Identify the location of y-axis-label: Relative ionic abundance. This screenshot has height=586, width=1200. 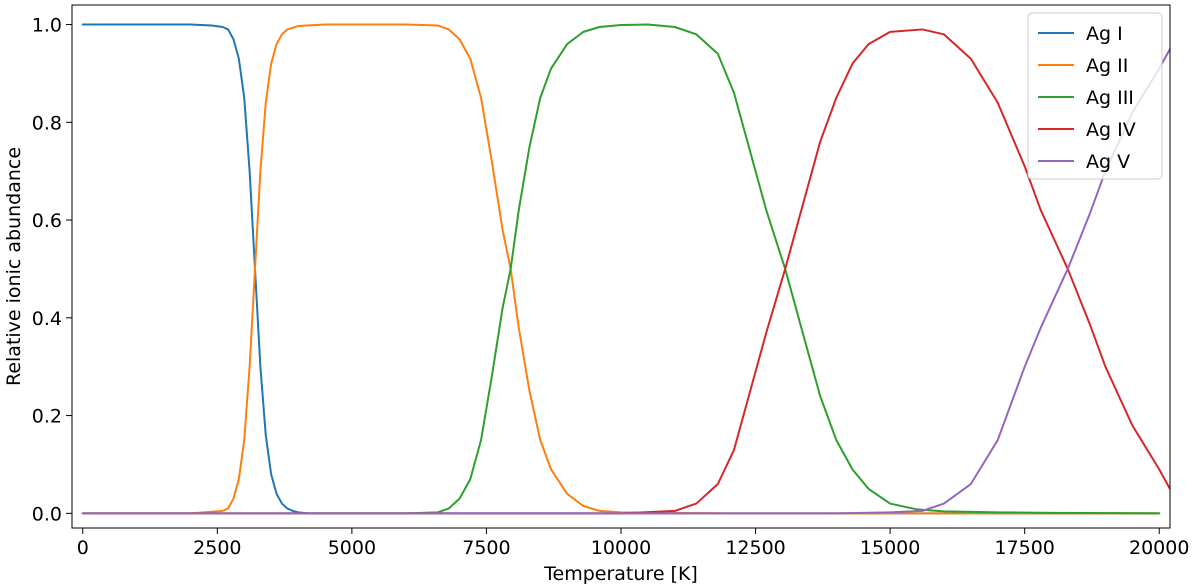
(14, 266).